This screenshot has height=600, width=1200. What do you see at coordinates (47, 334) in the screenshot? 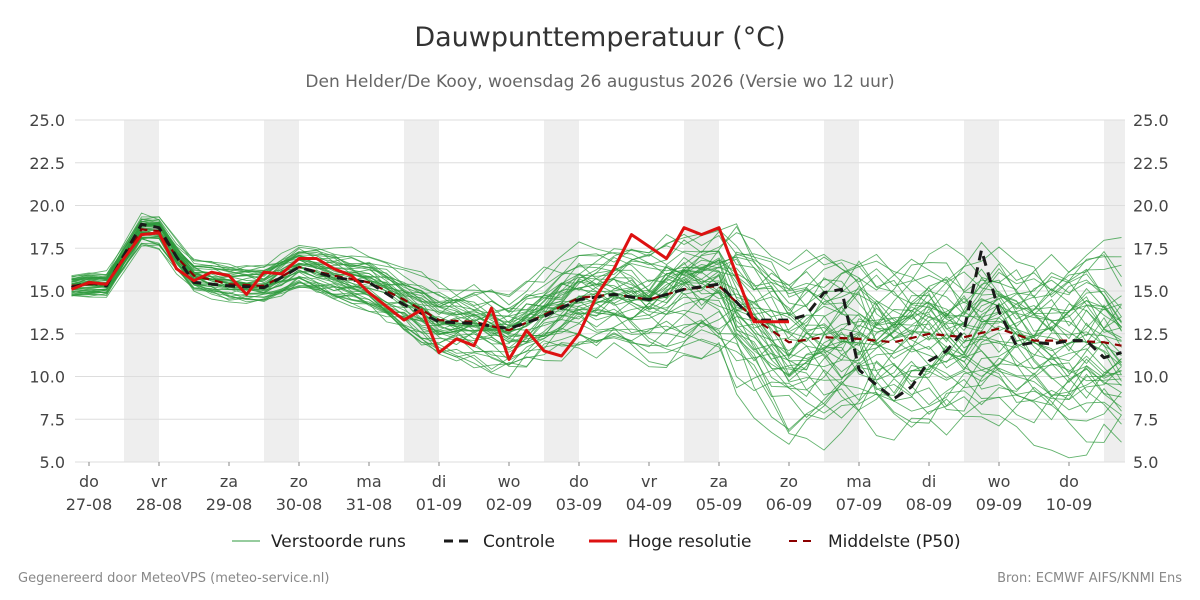
I see `y-tick-label-left: 12.5` at bounding box center [47, 334].